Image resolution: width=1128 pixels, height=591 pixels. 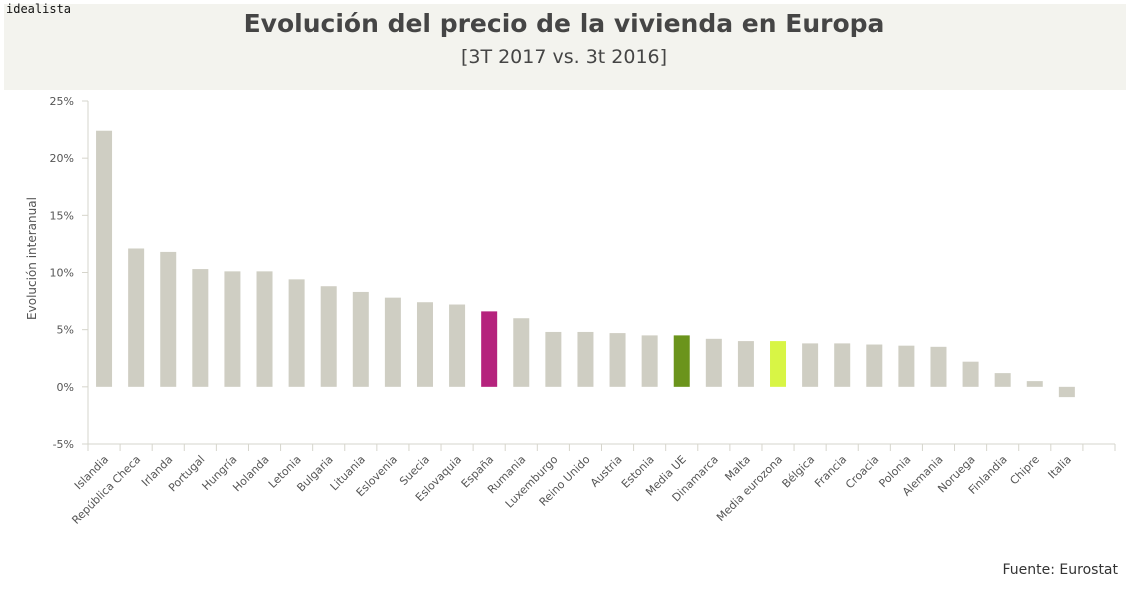 I want to click on bar-alemania, so click(x=938, y=366).